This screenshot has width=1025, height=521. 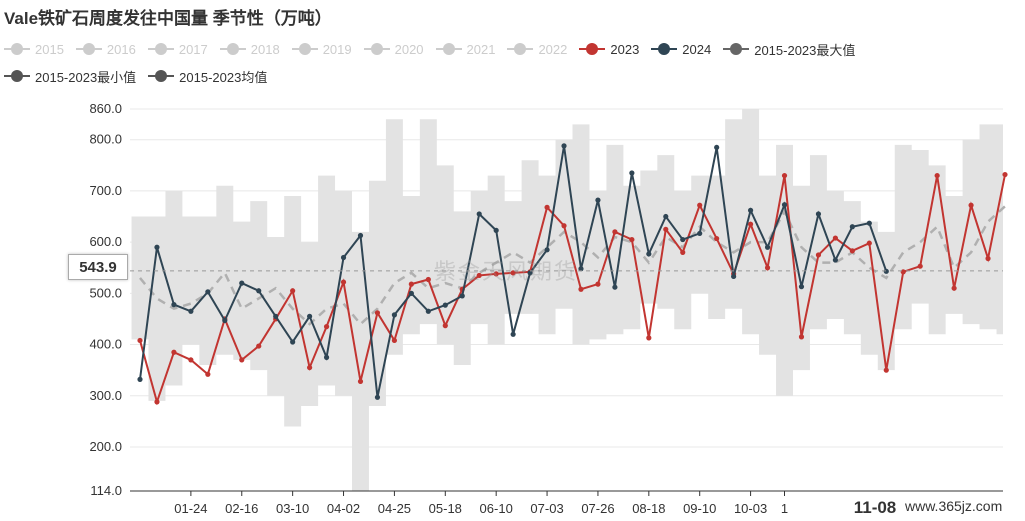 I want to click on y-tick-label: 200.0, so click(x=105, y=446).